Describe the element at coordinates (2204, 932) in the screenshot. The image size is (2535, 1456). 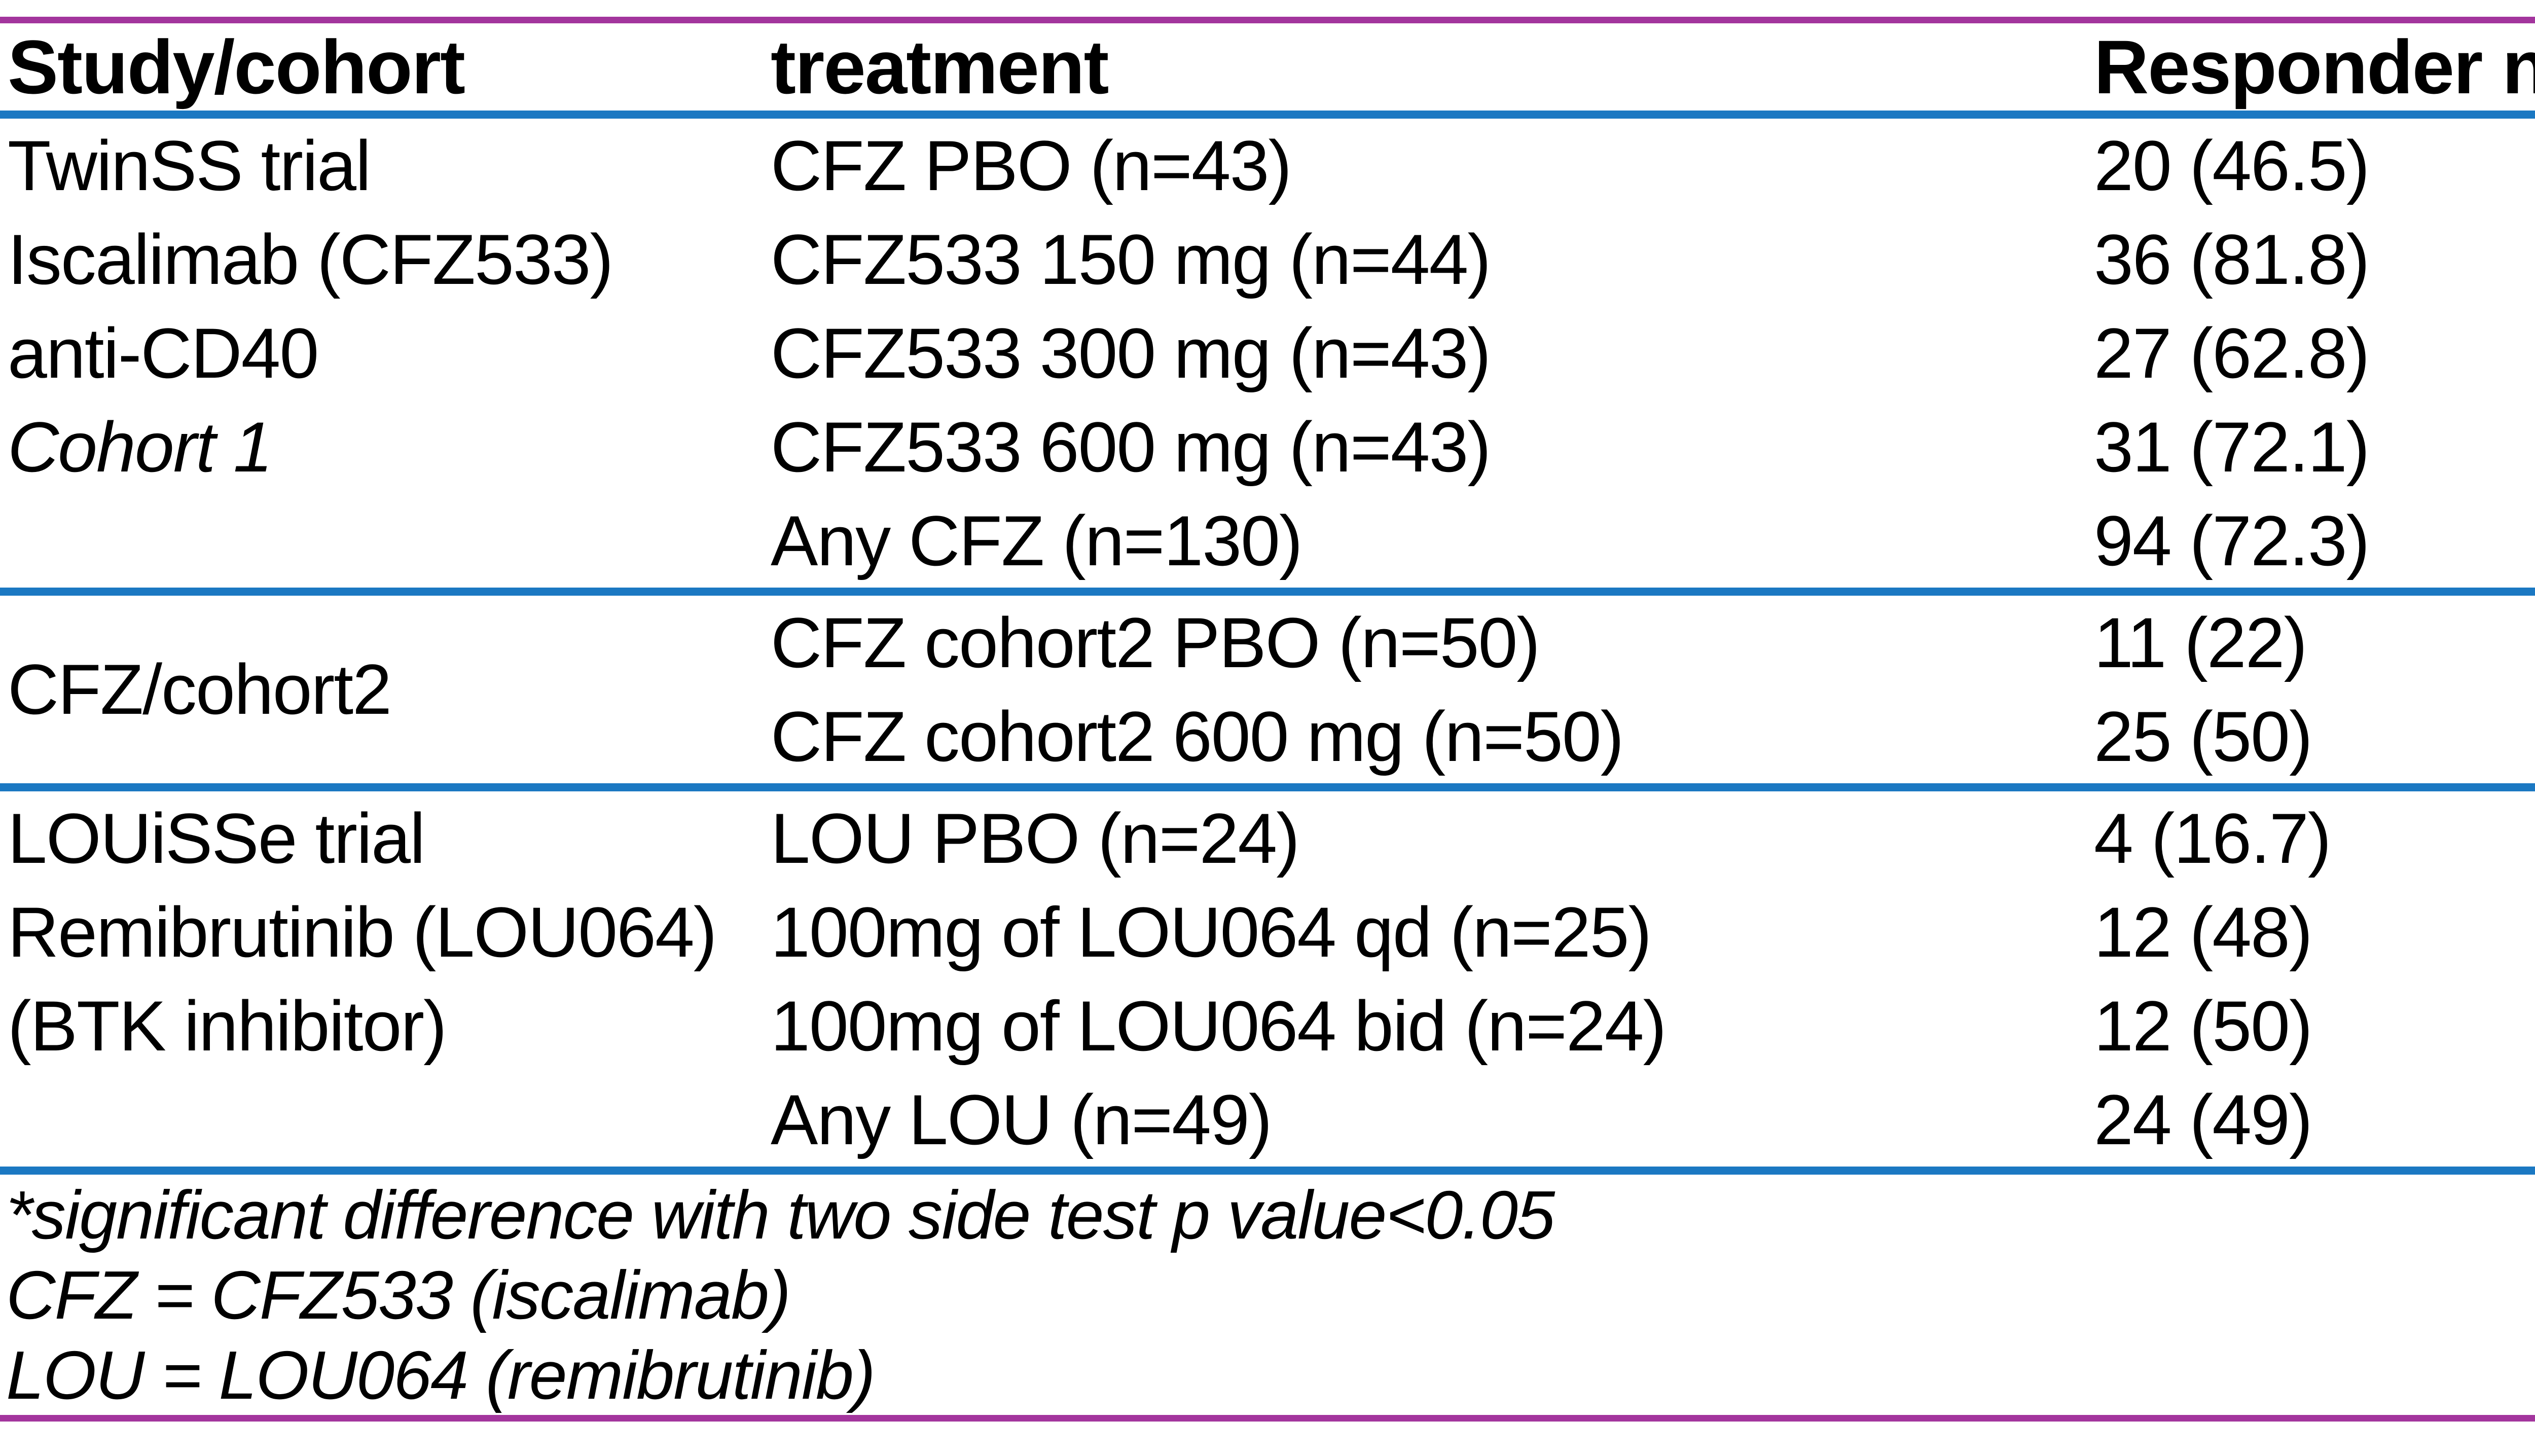
I see `responder-cell: 12 (48)` at that location.